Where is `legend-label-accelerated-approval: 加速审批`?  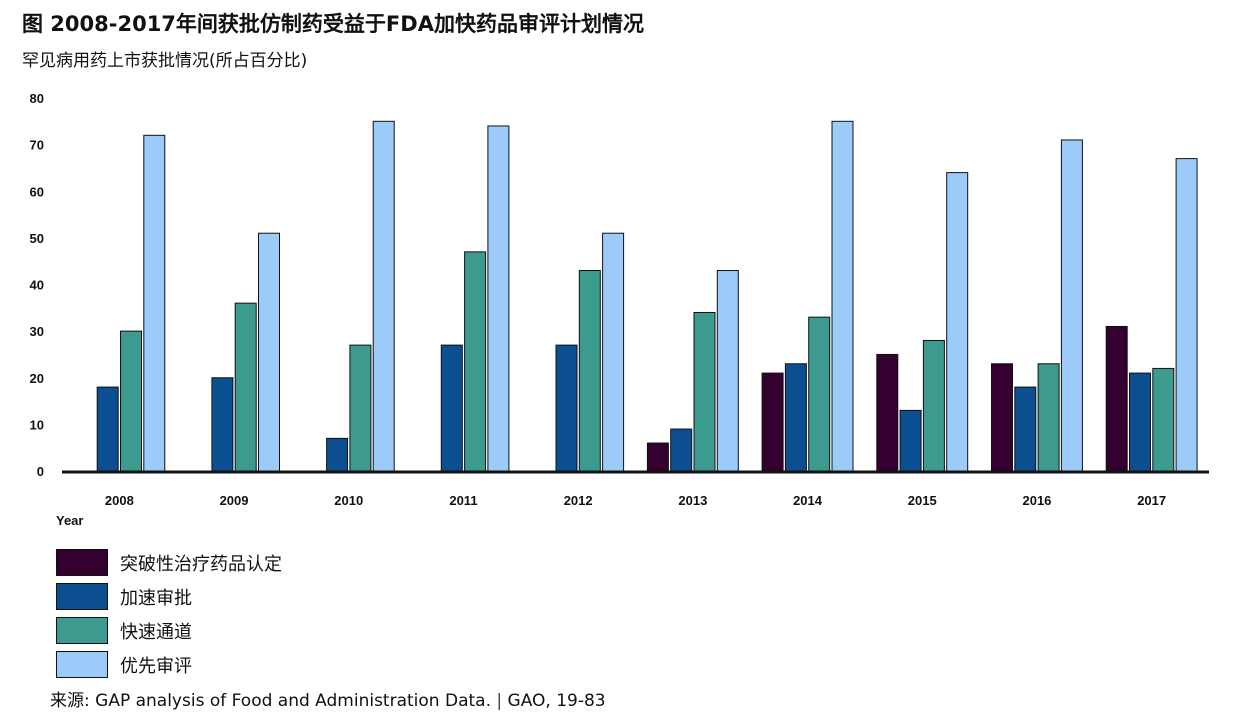 legend-label-accelerated-approval: 加速审批 is located at coordinates (156, 598).